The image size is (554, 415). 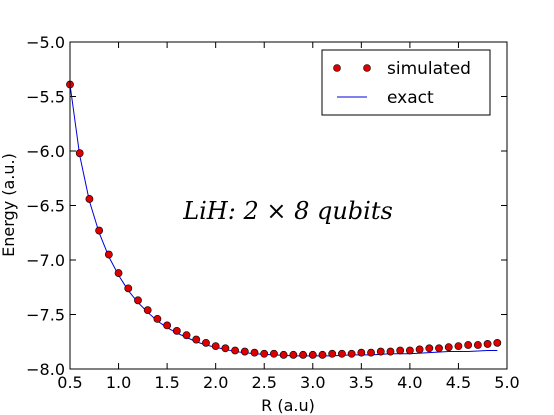 What do you see at coordinates (215, 382) in the screenshot?
I see `x-tick-label: 2.0` at bounding box center [215, 382].